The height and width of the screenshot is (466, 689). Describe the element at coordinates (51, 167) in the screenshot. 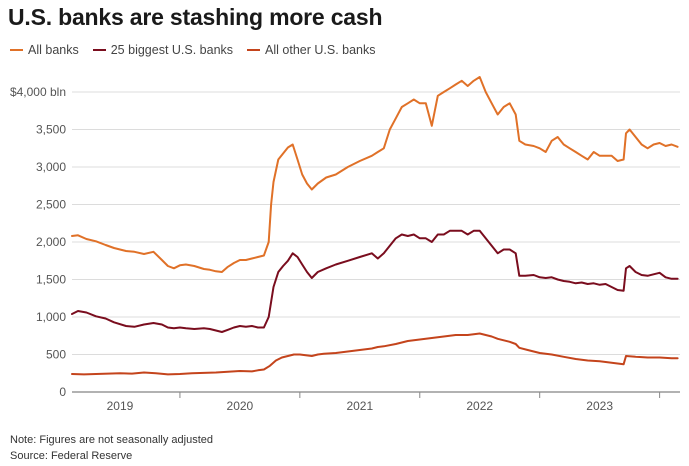

I see `y-tick-label: 3,000` at that location.